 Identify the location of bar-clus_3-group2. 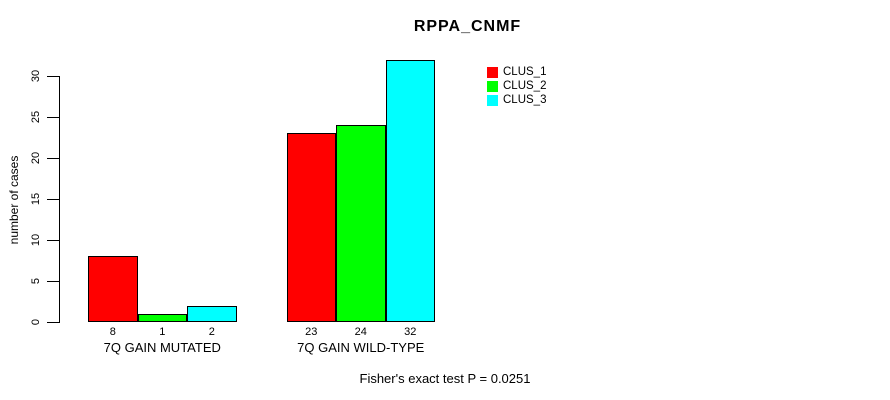
(410, 191).